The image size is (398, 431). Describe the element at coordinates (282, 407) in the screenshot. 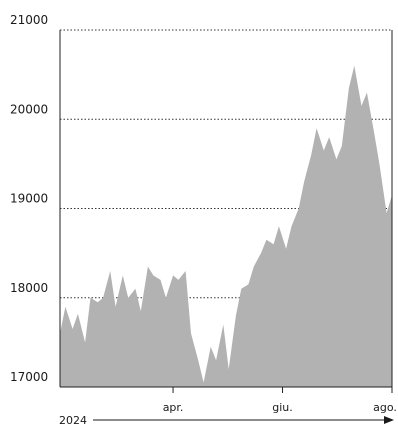

I see `x-tick-label: giu.` at that location.